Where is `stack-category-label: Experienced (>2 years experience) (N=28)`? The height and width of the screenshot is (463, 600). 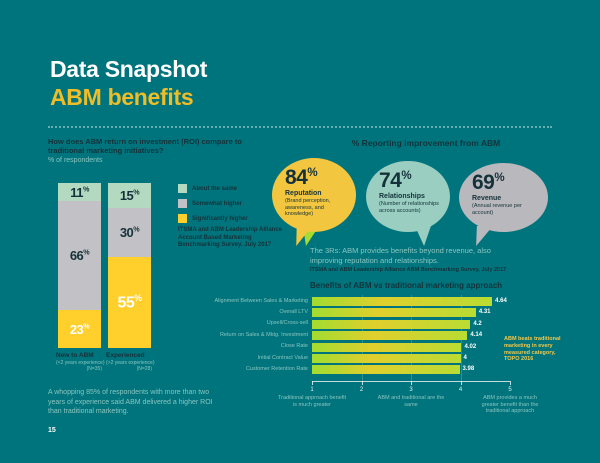 stack-category-label: Experienced (>2 years experience) (N=28) is located at coordinates (132, 362).